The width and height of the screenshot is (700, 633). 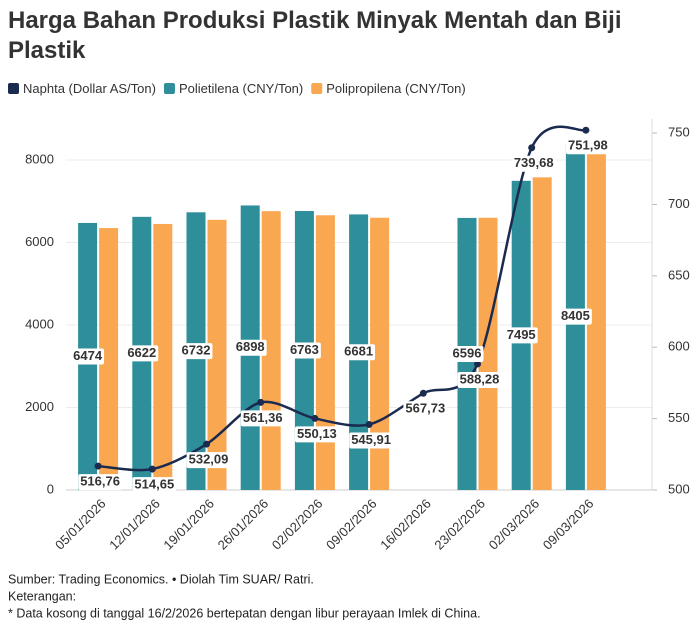 I want to click on bar-value-label-group: 7495, so click(x=521, y=335).